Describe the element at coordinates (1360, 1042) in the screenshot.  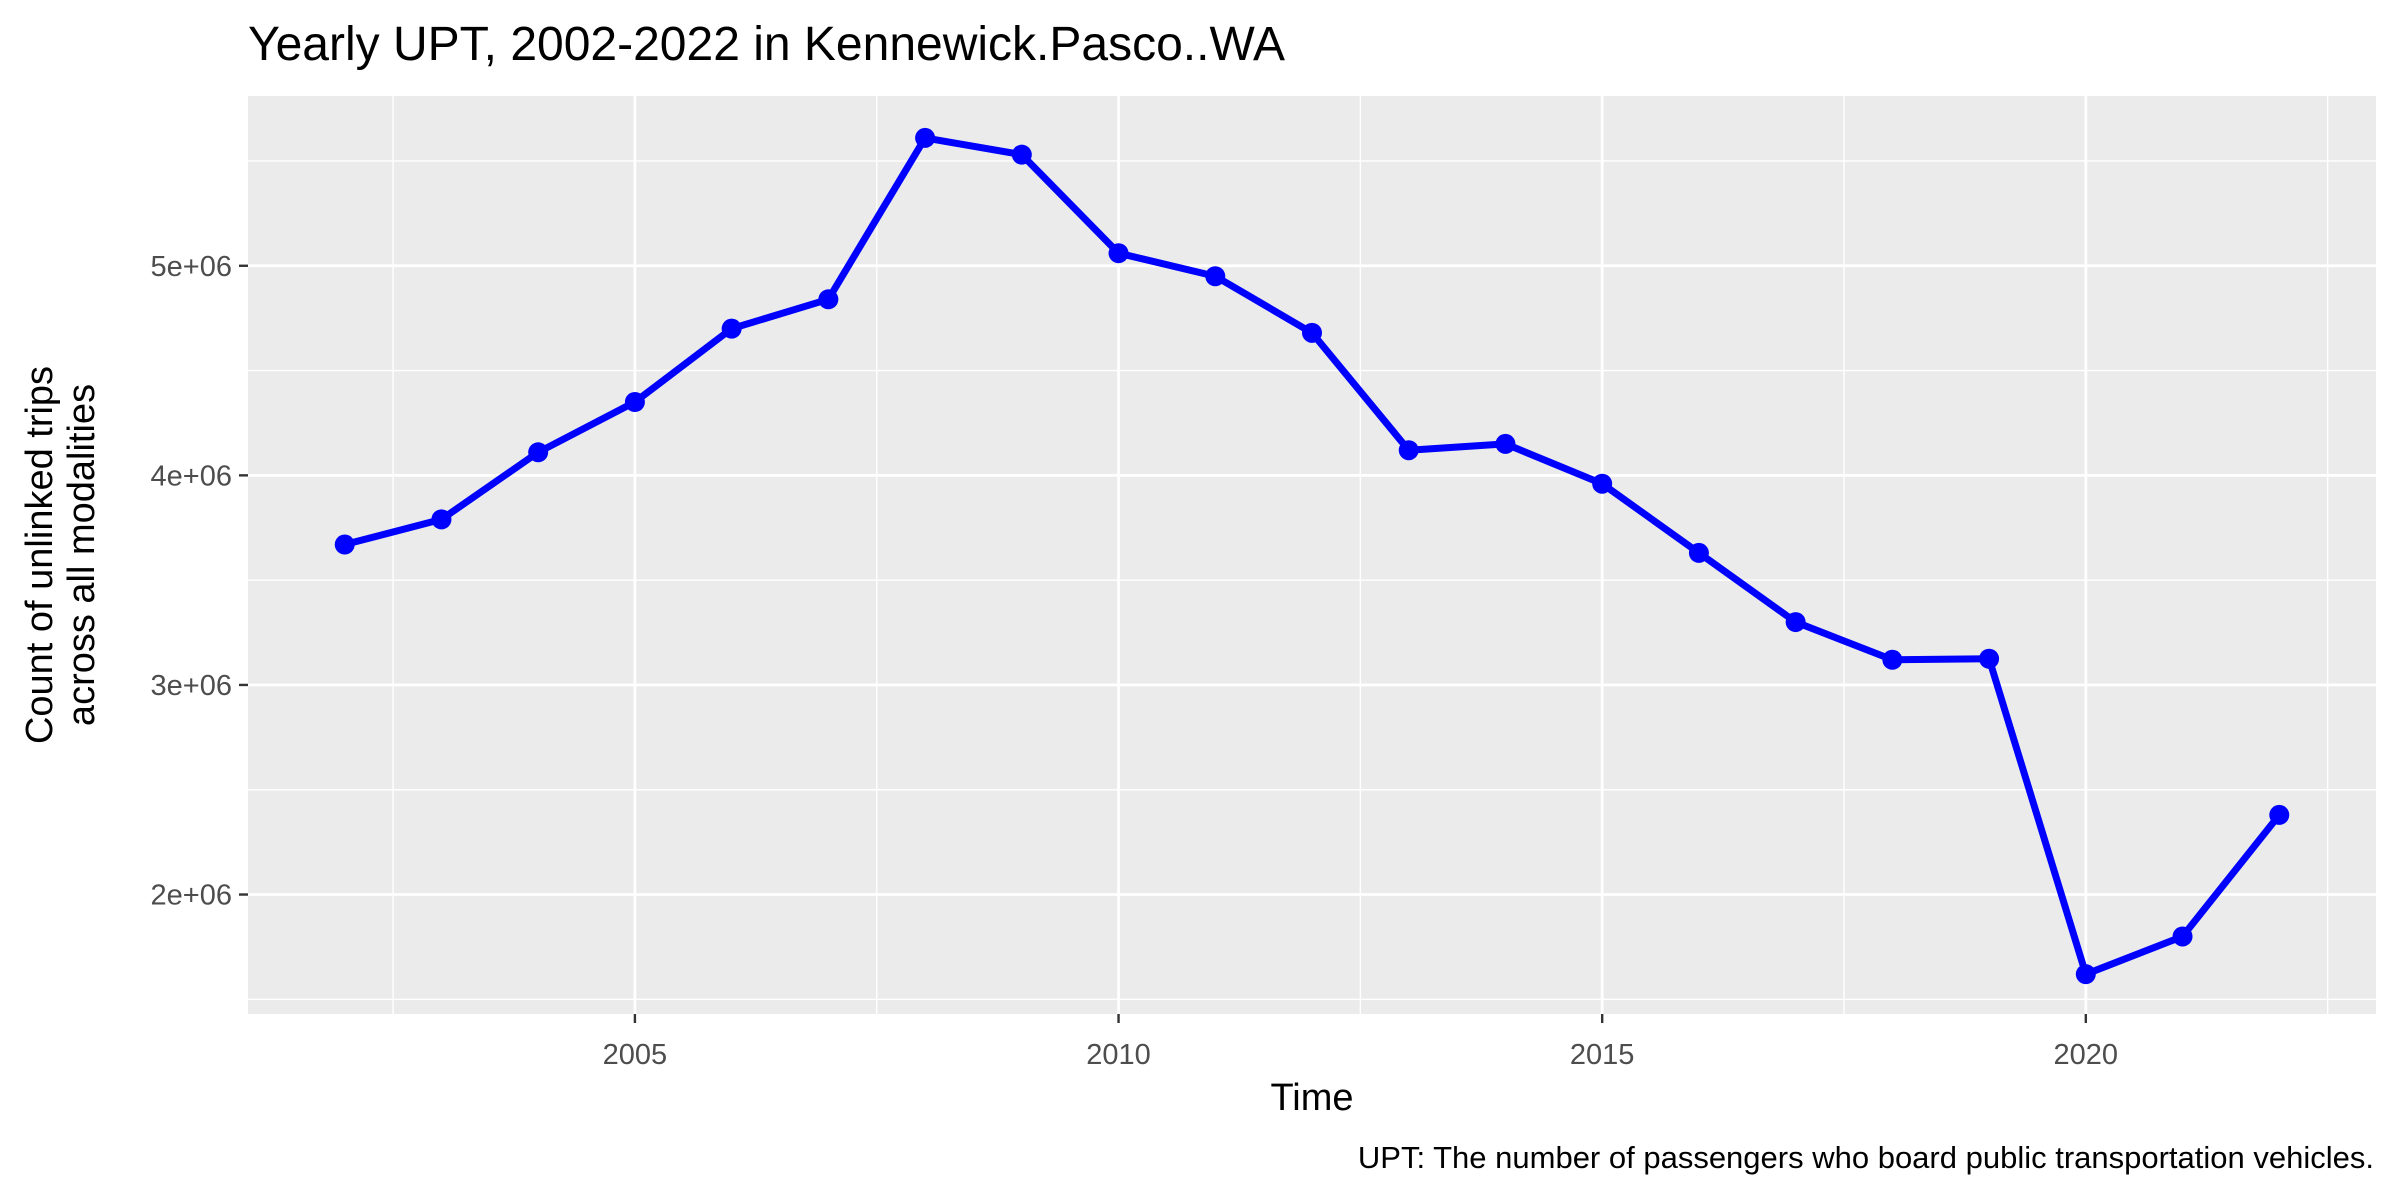
I see `x-axis-ticks: 2005 2010 2015 2020` at that location.